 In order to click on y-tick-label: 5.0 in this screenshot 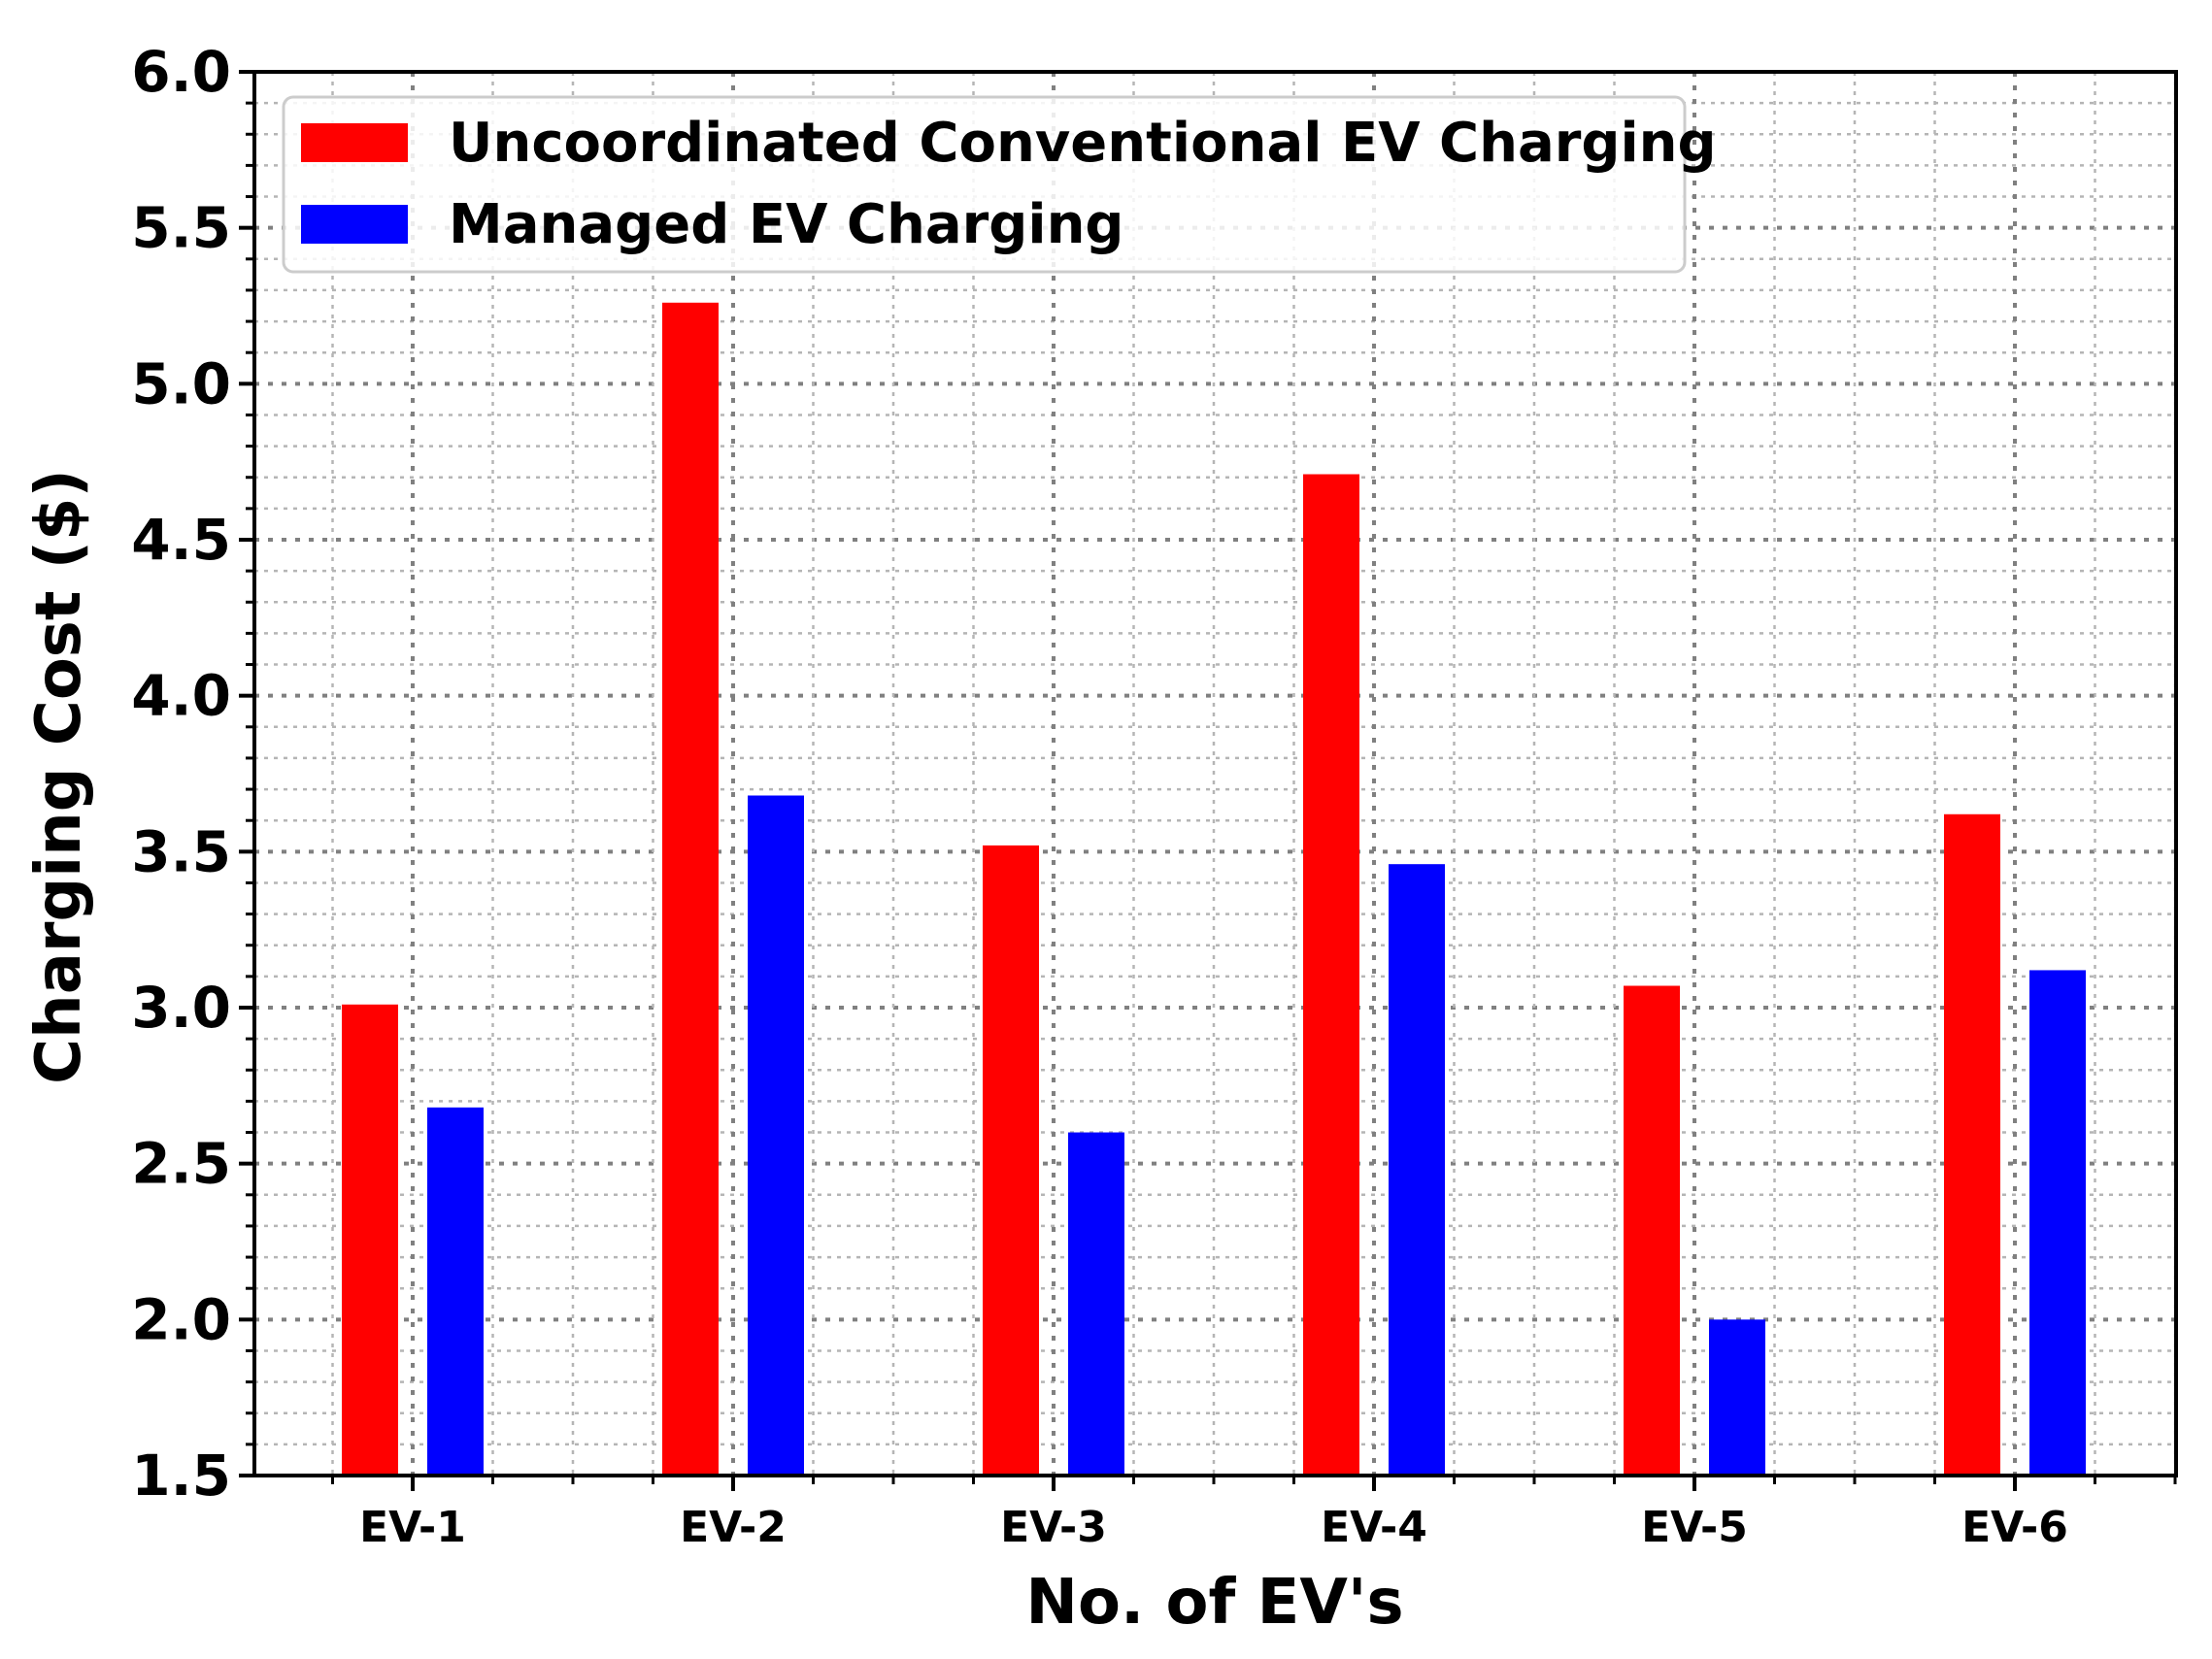, I will do `click(181, 383)`.